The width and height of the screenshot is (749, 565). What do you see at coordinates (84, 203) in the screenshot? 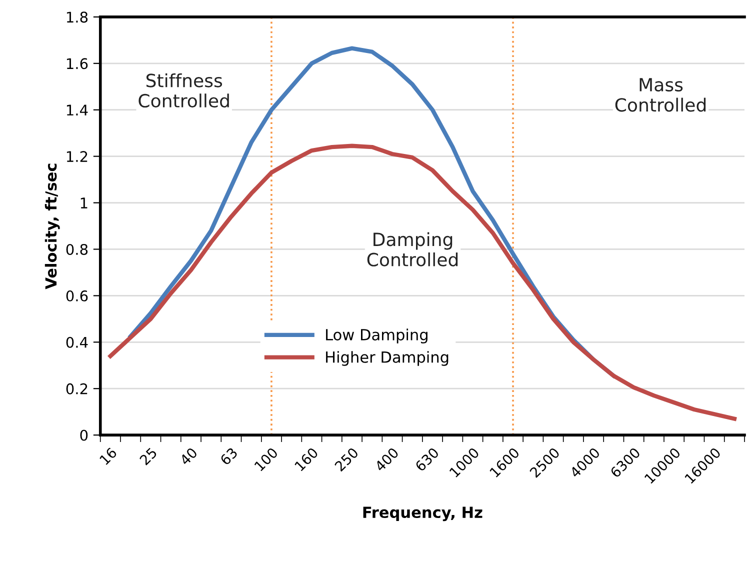
I see `y-tick-label: 1` at bounding box center [84, 203].